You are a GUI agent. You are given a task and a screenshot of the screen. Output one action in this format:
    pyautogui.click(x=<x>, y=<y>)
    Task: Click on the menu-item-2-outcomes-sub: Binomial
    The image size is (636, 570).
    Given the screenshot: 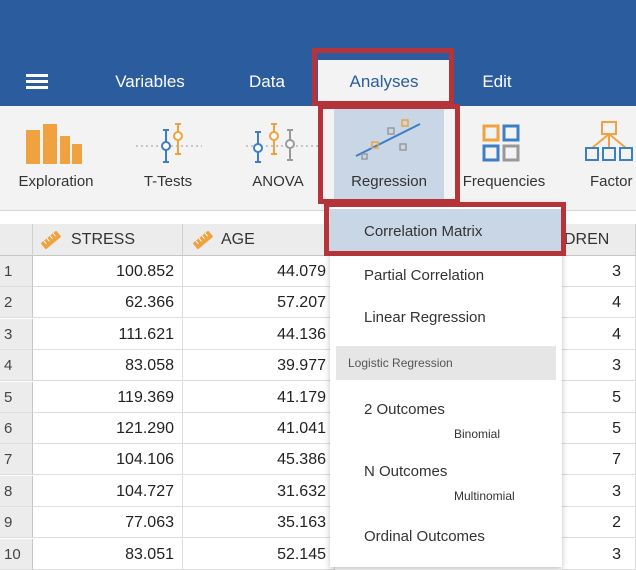 What is the action you would take?
    pyautogui.click(x=477, y=434)
    